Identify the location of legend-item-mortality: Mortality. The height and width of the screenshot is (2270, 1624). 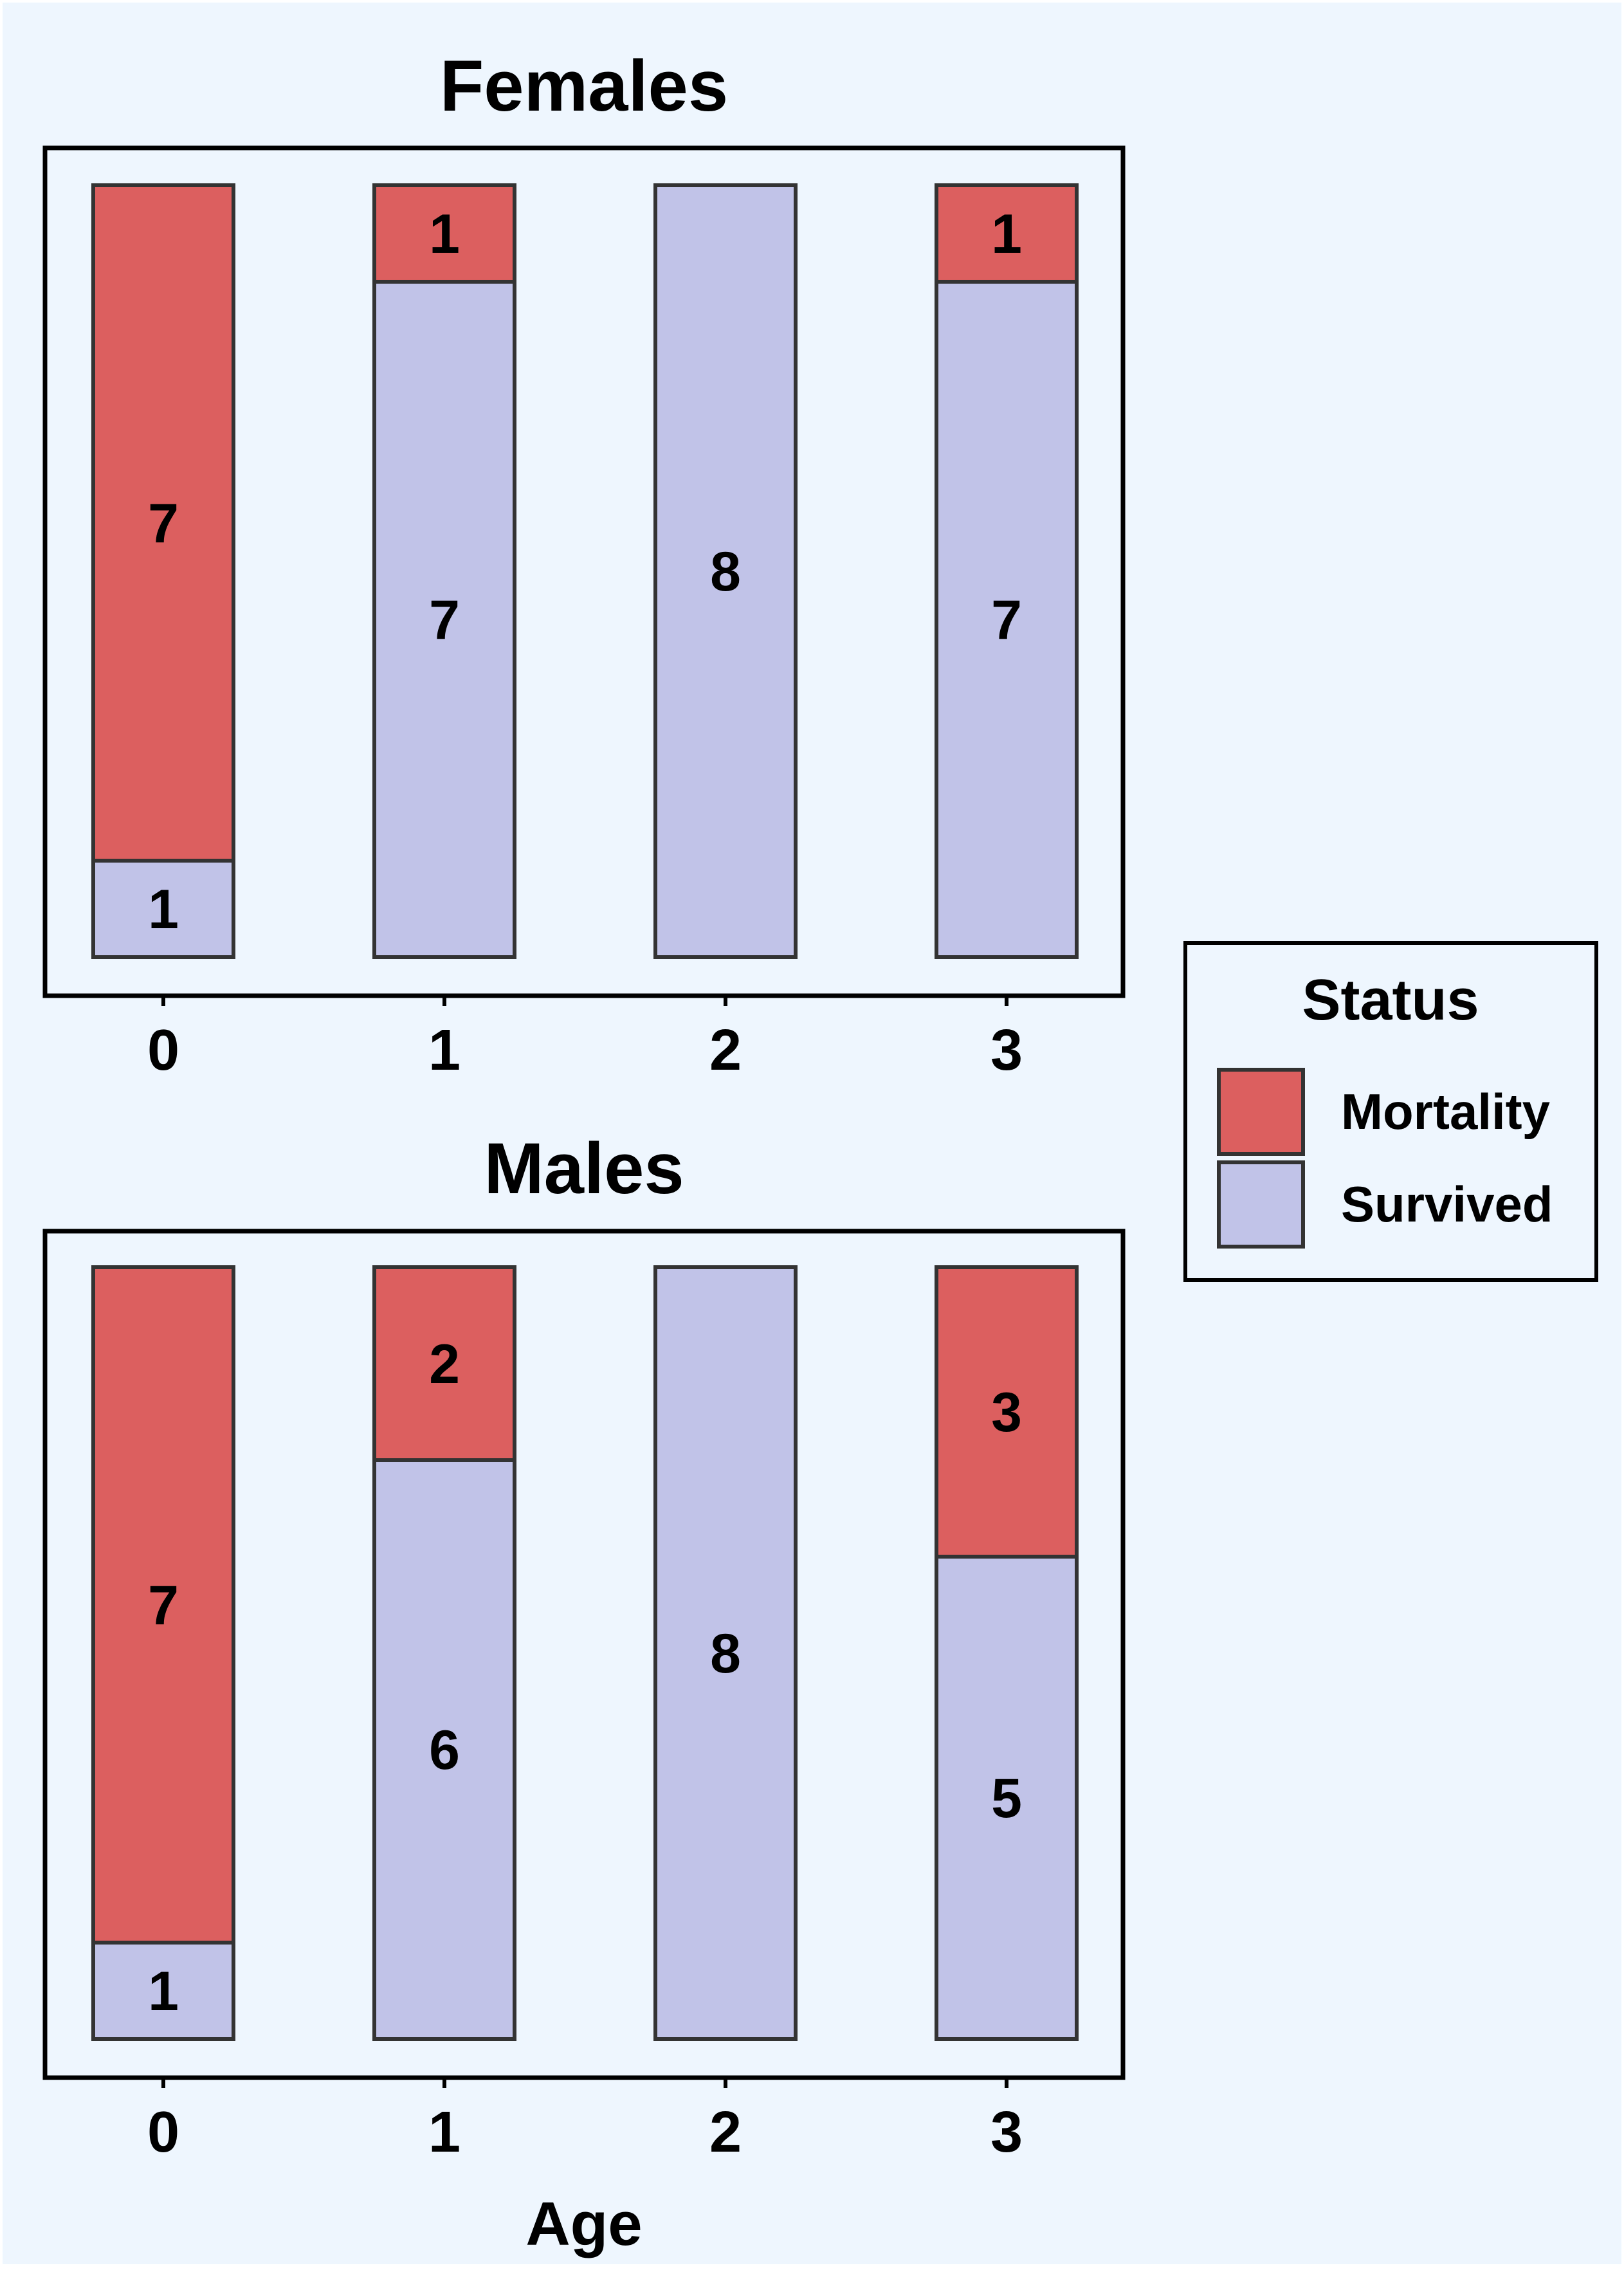
(1383, 1112).